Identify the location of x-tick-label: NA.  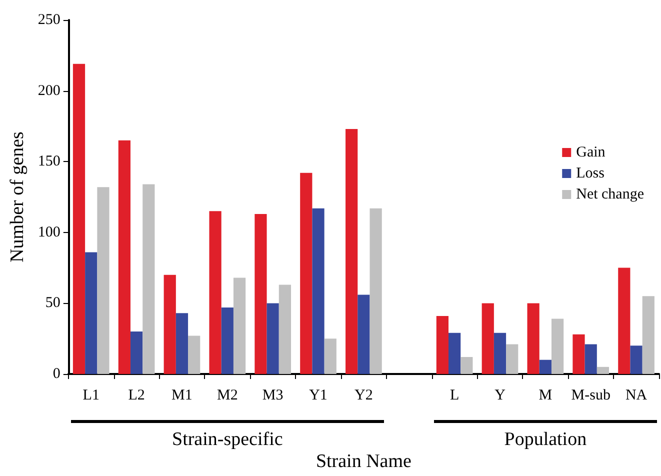
(636, 396).